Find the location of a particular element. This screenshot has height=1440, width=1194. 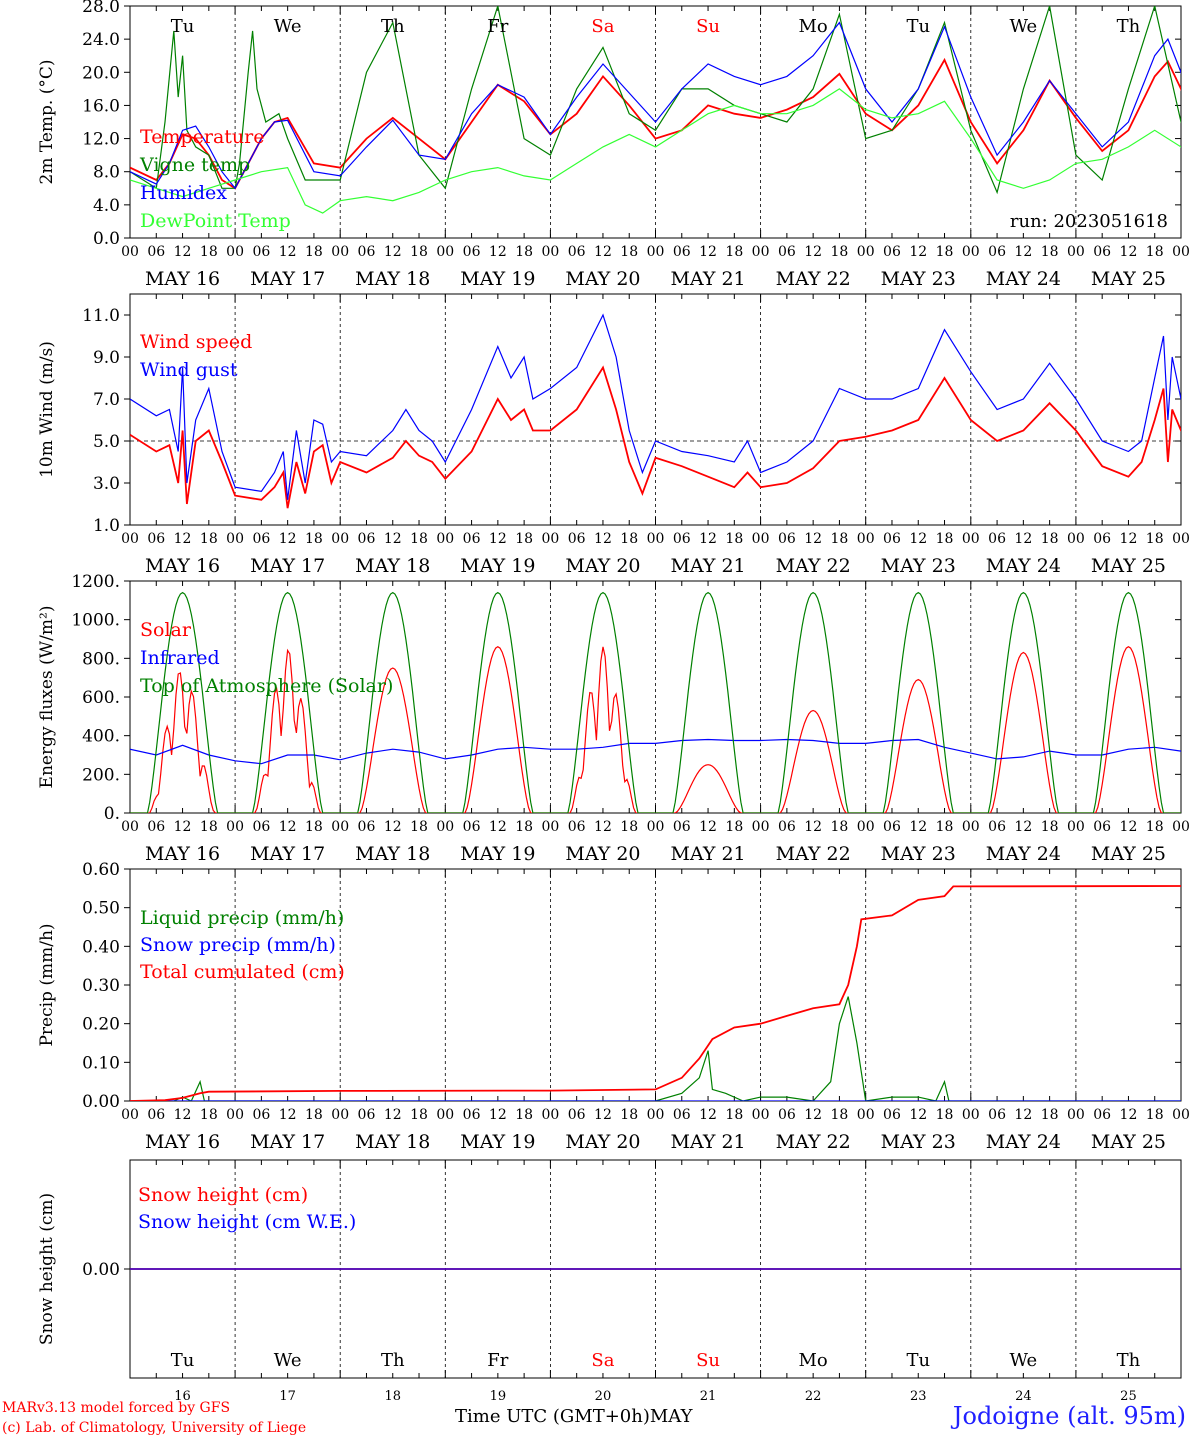

wind-ytick-label: 1.0 is located at coordinates (106, 526).